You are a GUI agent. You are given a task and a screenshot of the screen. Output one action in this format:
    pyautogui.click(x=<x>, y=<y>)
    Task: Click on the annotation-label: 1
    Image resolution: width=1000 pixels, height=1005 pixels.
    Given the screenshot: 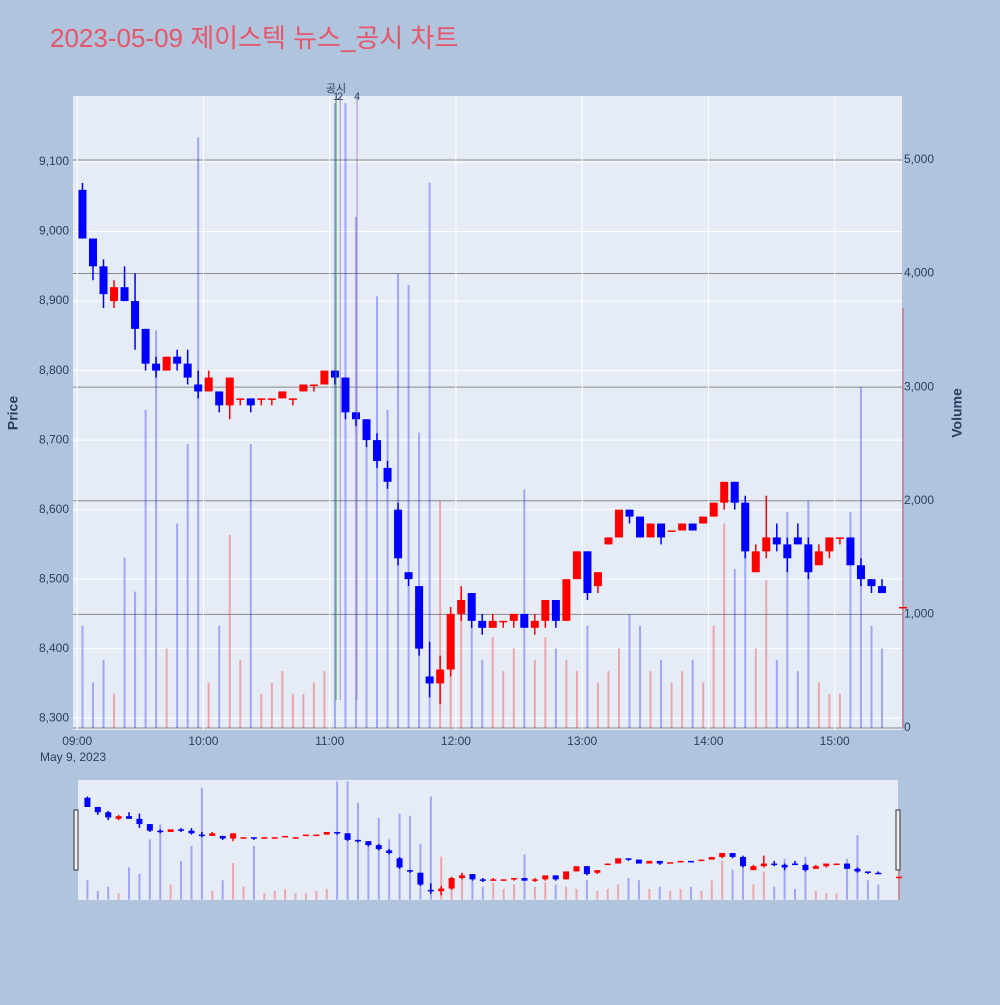 What is the action you would take?
    pyautogui.click(x=336, y=97)
    